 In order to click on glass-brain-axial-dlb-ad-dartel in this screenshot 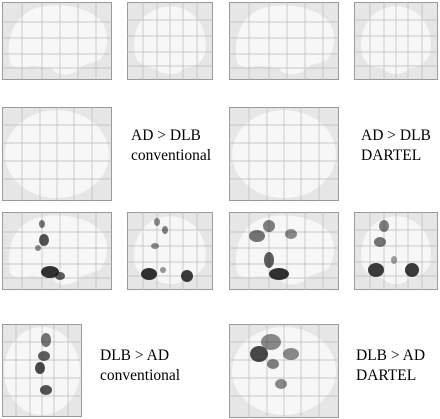, I will do `click(284, 371)`.